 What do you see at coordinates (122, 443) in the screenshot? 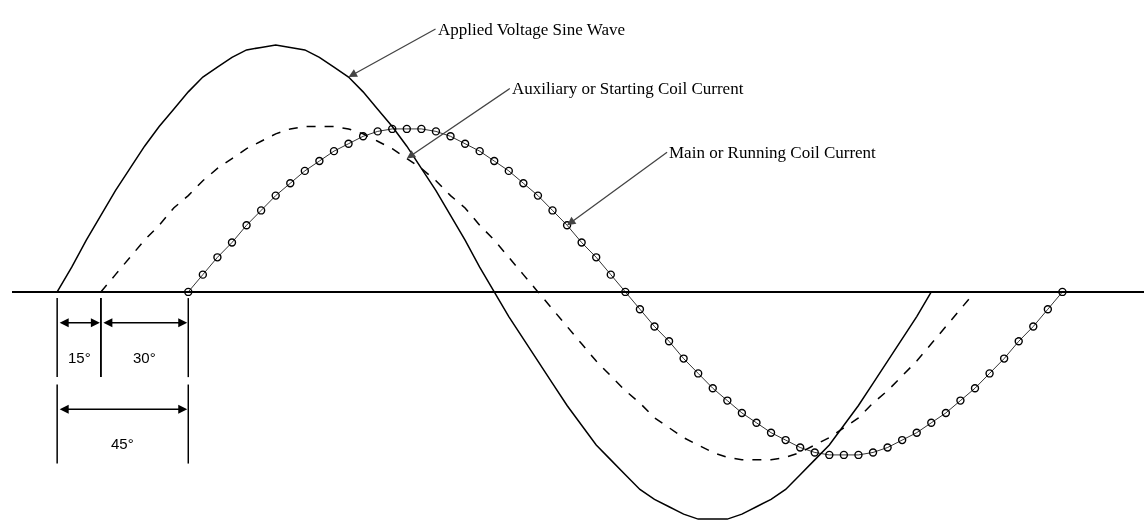
I see `annotation: 45°` at bounding box center [122, 443].